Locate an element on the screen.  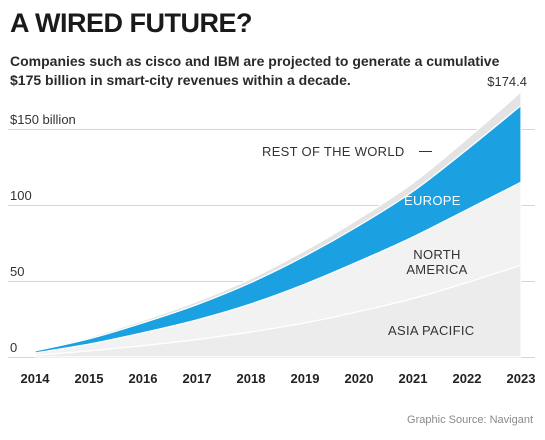
x-tick-label: 2021 is located at coordinates (413, 378).